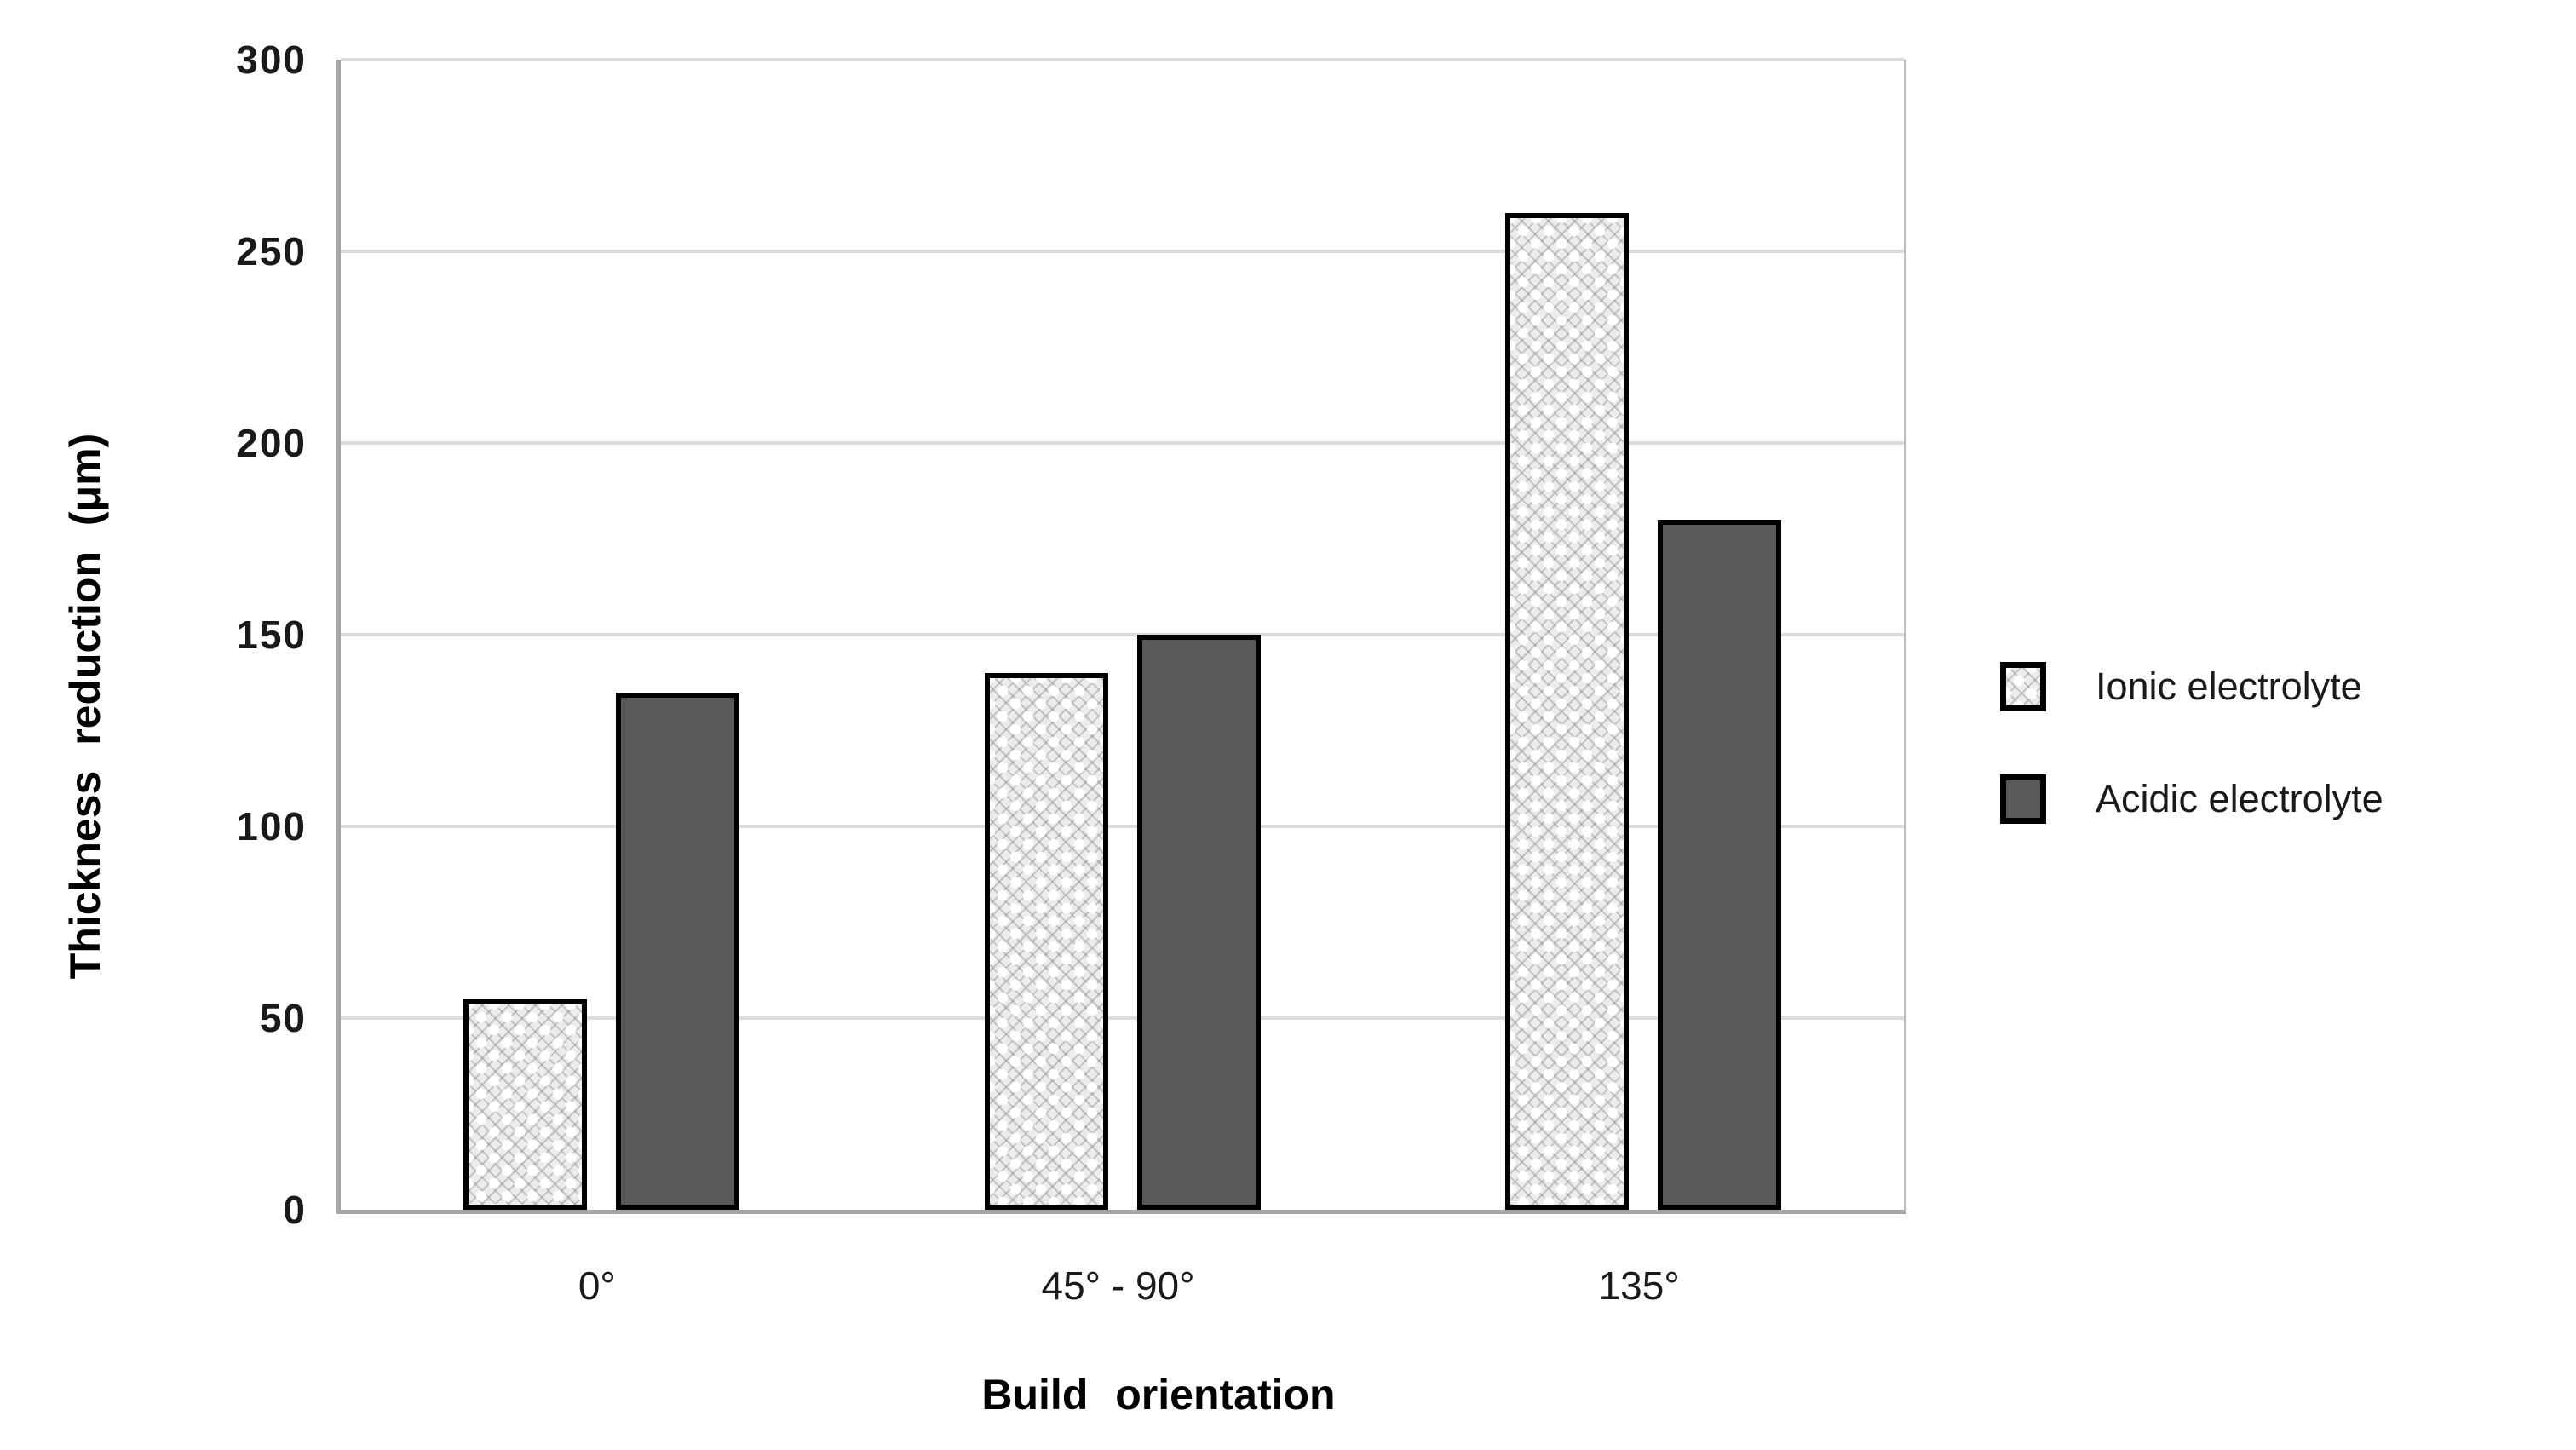 Image resolution: width=2576 pixels, height=1450 pixels. I want to click on y-tick-label-250: 250, so click(272, 251).